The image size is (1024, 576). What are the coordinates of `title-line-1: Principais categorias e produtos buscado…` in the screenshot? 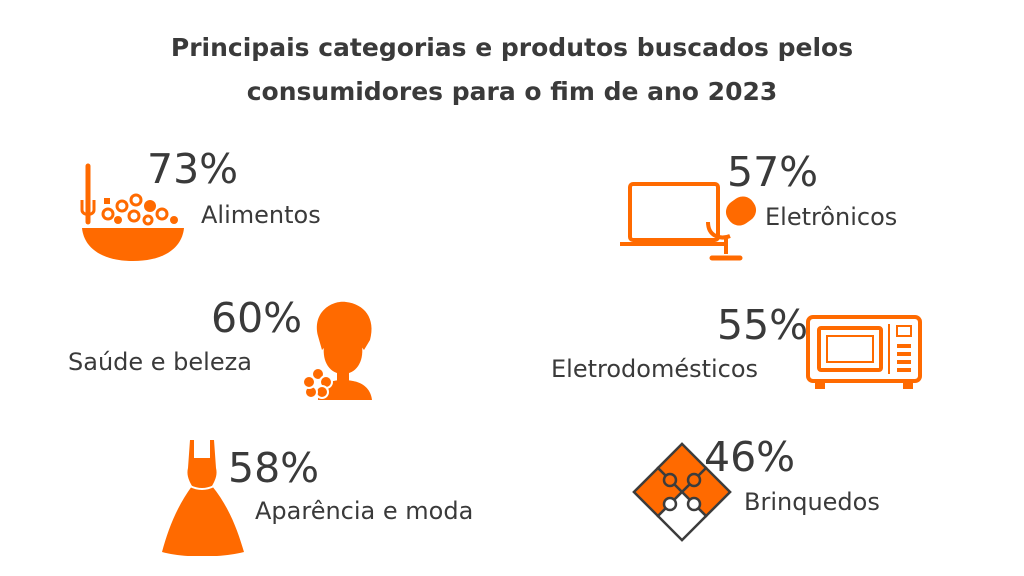 It's located at (512, 47).